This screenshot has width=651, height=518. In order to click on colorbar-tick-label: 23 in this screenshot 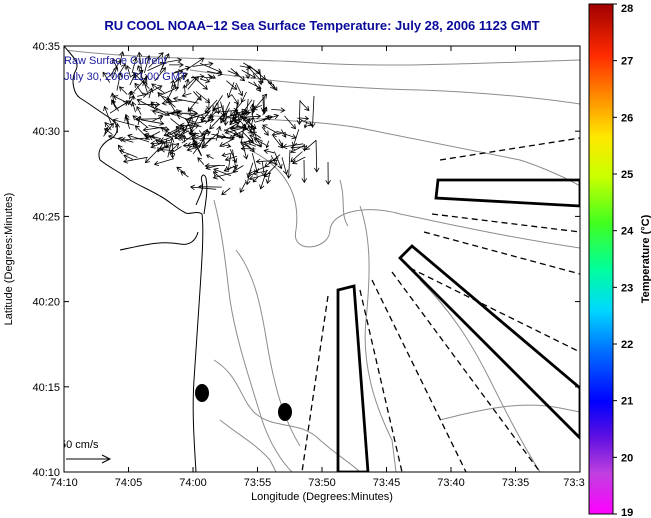, I will do `click(627, 288)`.